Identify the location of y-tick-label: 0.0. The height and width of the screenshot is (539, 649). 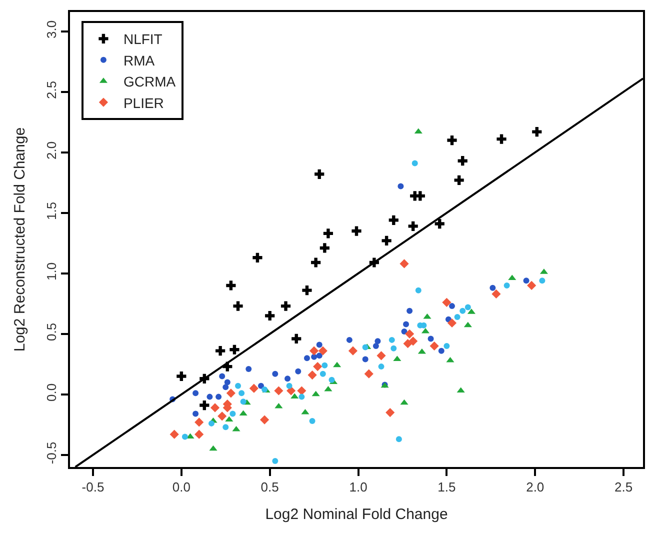
(51, 392).